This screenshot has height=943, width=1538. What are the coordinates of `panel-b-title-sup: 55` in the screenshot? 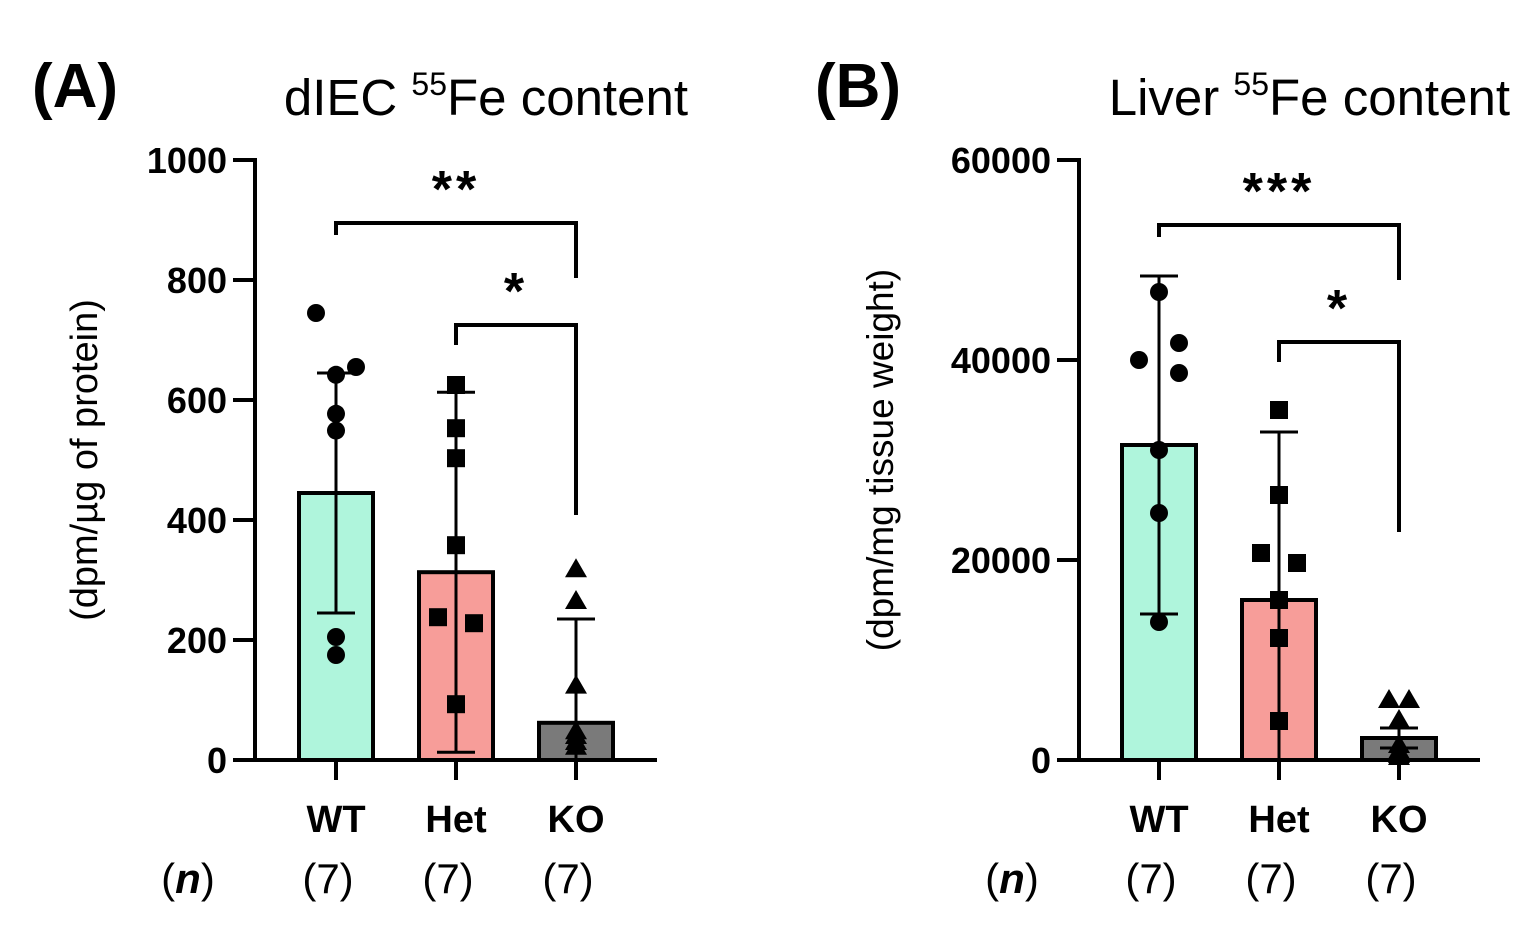 It's located at (1251, 84).